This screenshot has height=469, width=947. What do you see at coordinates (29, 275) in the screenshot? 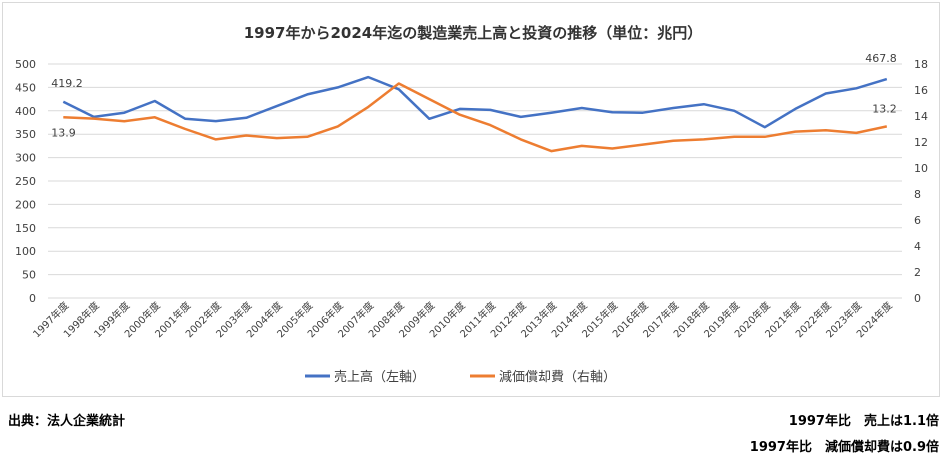
I see `y-left-tick-label: 50` at bounding box center [29, 275].